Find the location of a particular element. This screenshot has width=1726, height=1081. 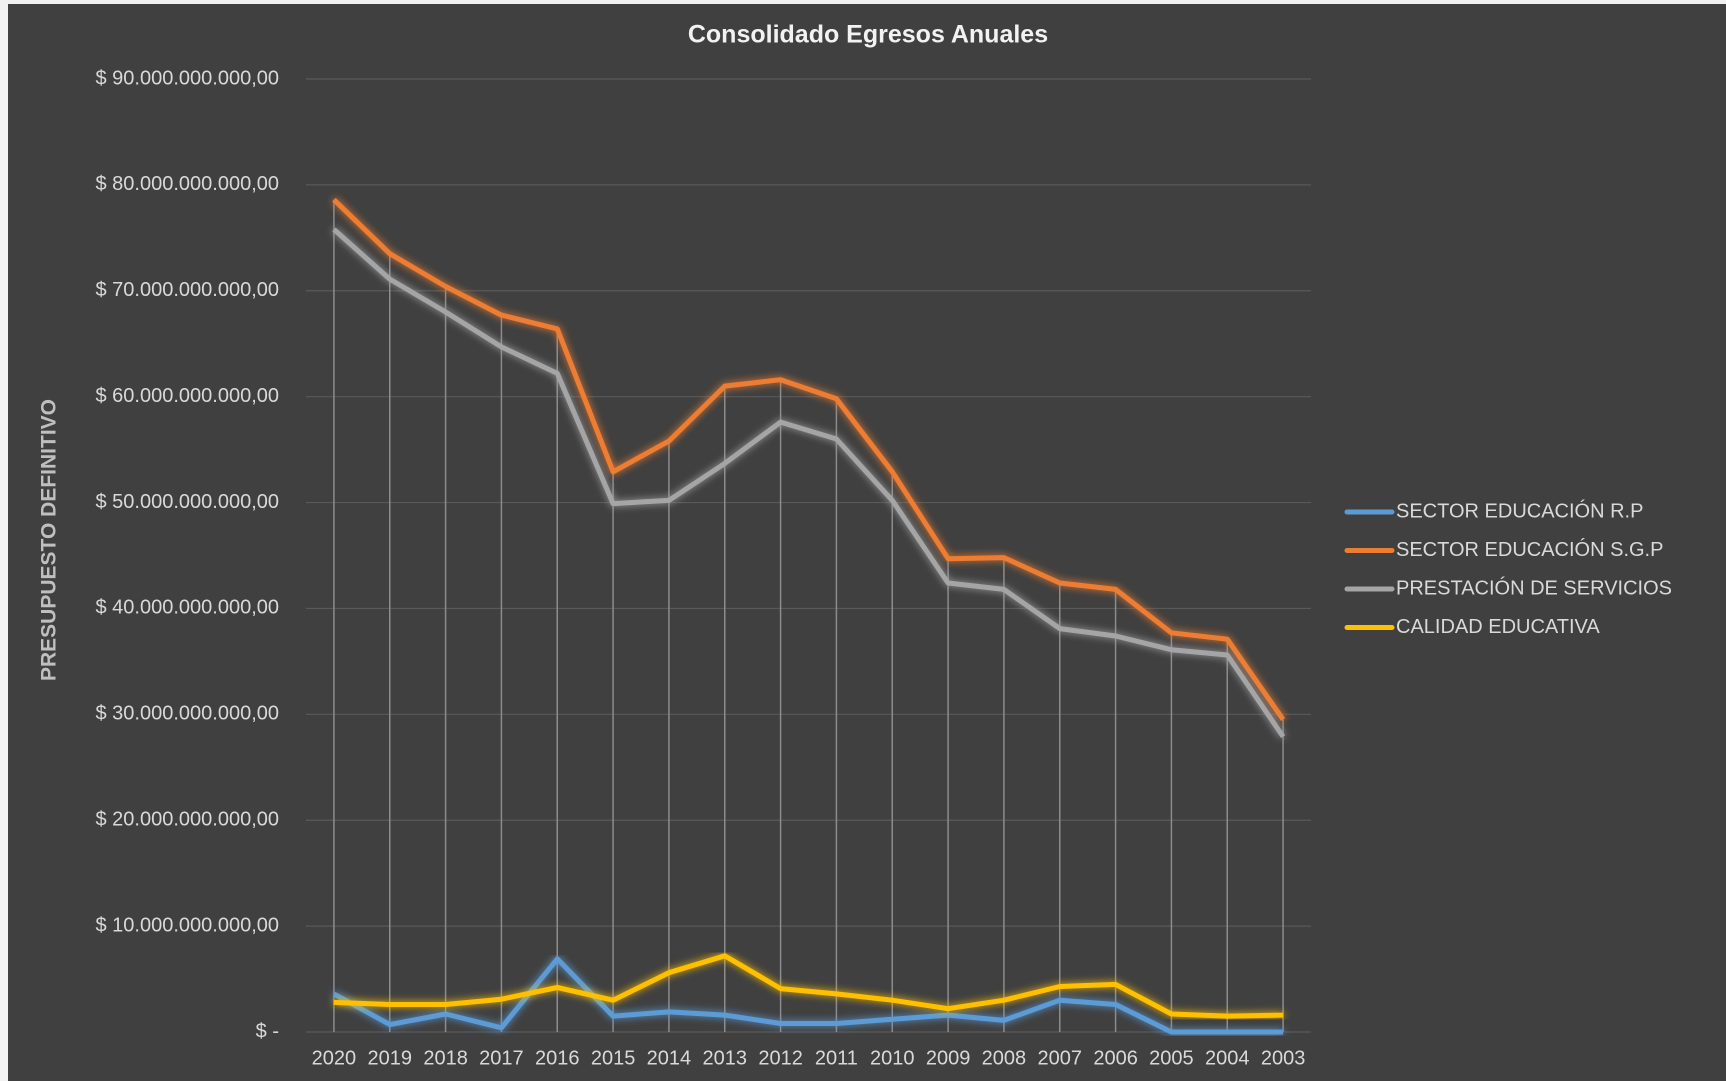

y-tick-label: $ 90.000.000.000,00 is located at coordinates (187, 78).